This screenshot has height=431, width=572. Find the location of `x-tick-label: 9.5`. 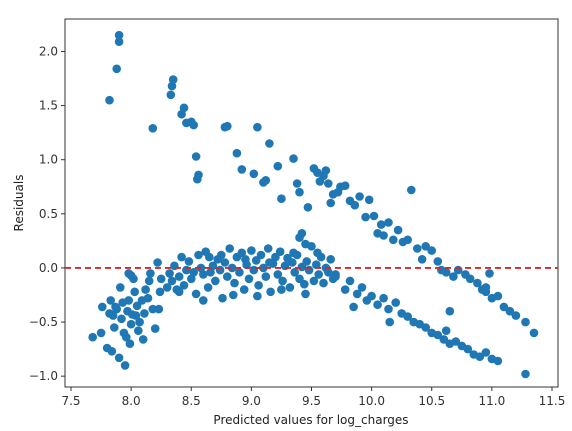

x-tick-label: 9.5 is located at coordinates (311, 401).